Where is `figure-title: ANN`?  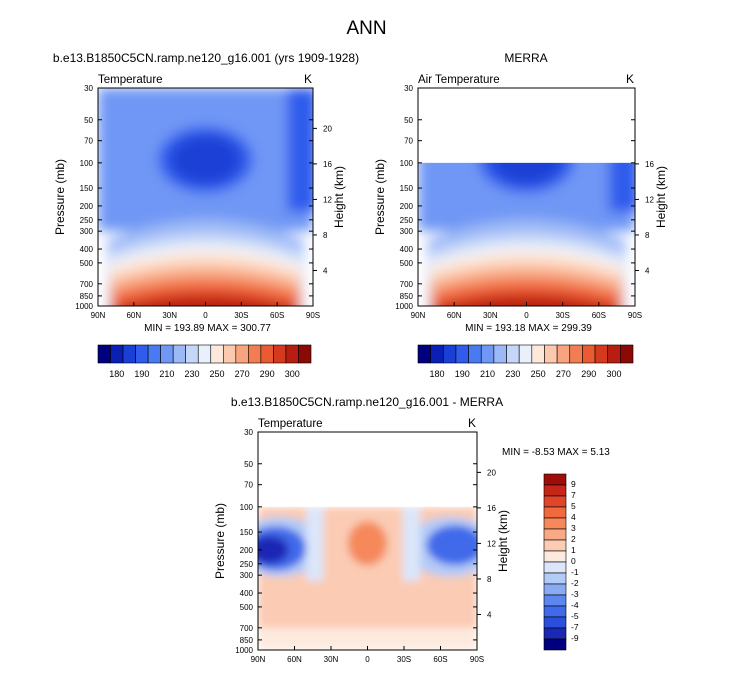
figure-title: ANN is located at coordinates (366, 28).